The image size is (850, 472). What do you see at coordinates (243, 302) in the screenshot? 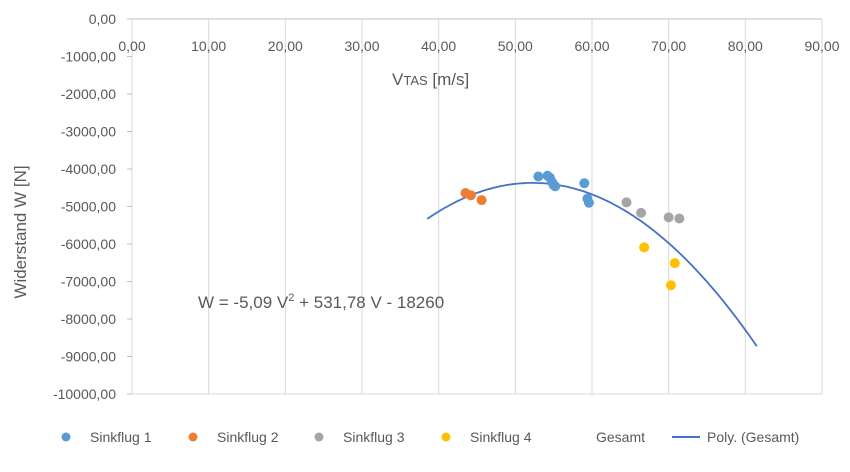
I see `equation-prefix: W = -5,09 V` at bounding box center [243, 302].